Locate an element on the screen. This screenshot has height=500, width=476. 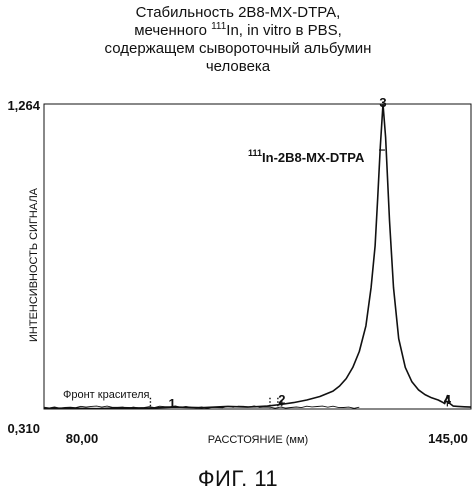
y-tick-min: 0,310 is located at coordinates (23, 428).